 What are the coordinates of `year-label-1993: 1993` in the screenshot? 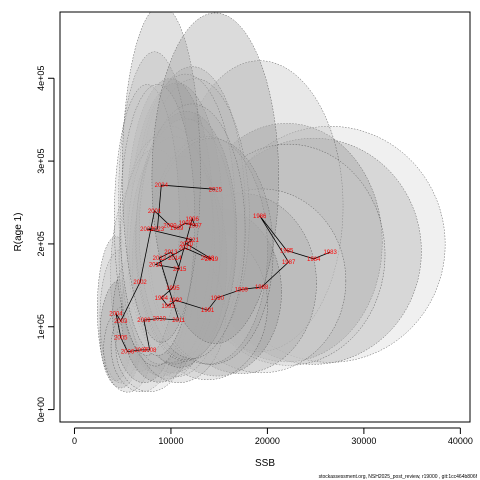 It's located at (168, 307).